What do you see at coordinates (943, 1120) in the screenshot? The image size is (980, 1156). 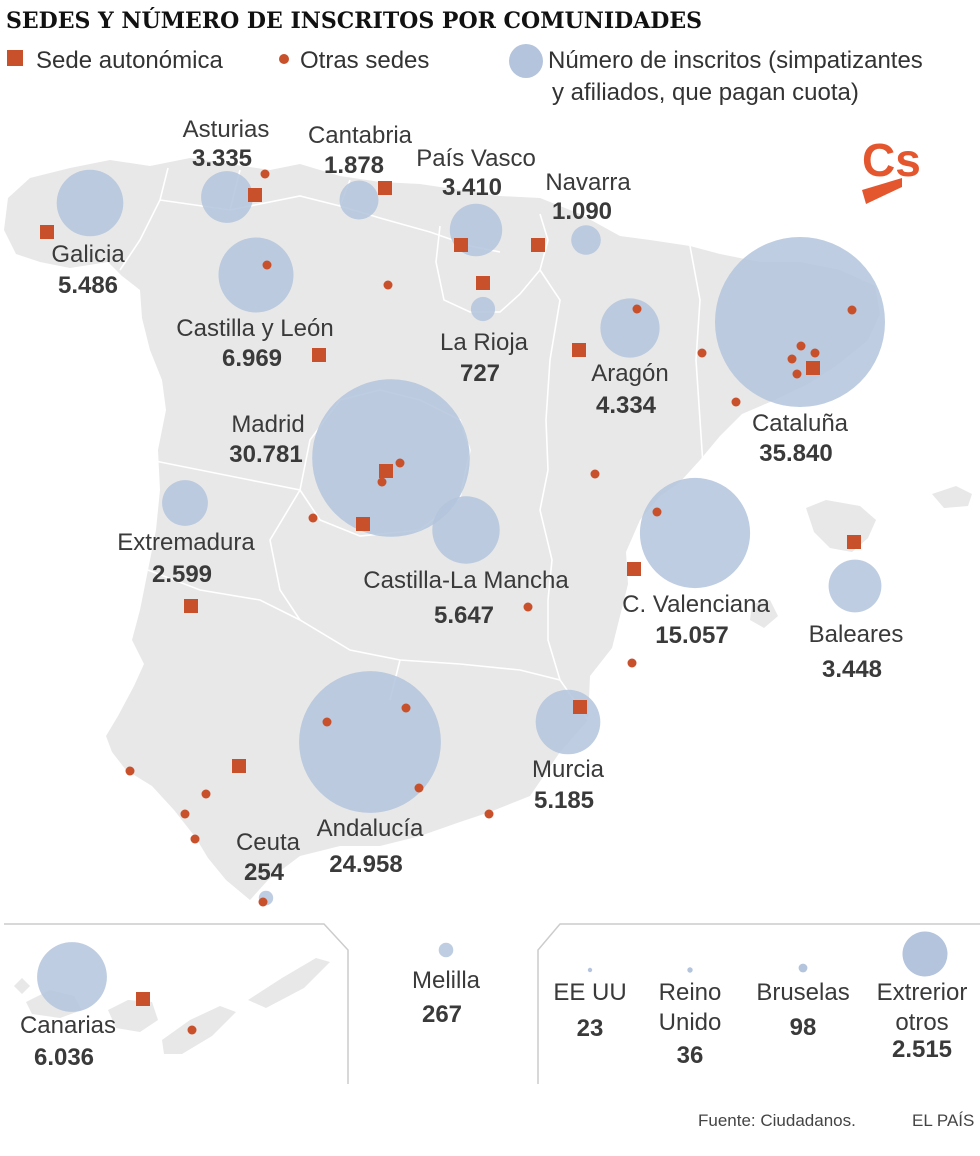 I see `credit-note: EL PAÍS` at bounding box center [943, 1120].